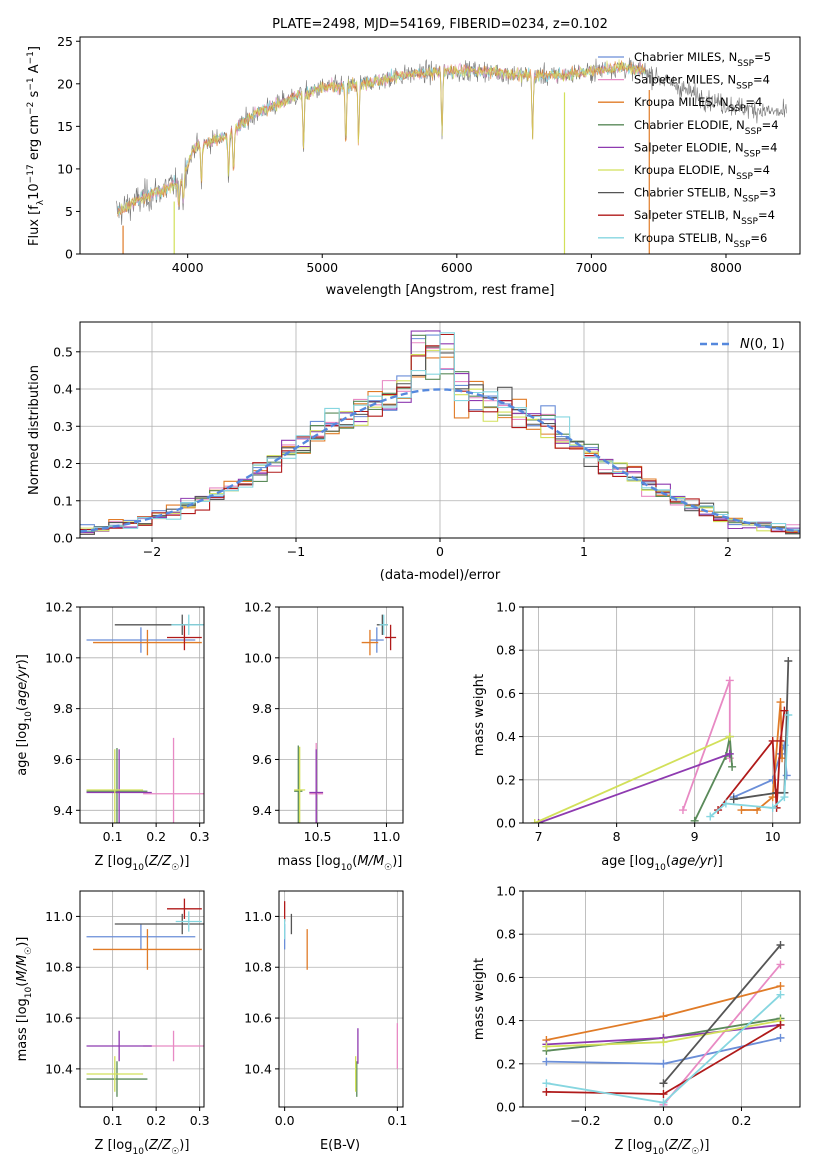 The image size is (819, 1170). Describe the element at coordinates (539, 836) in the screenshot. I see `x-tick-label: 7` at that location.